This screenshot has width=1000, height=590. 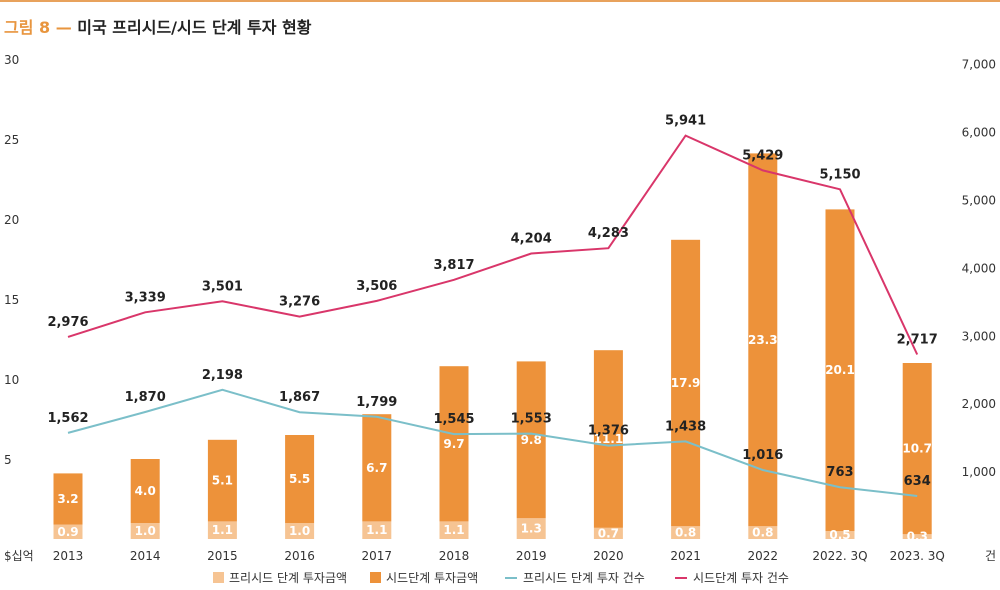 I want to click on bar-label-seed: 5.1, so click(x=222, y=481).